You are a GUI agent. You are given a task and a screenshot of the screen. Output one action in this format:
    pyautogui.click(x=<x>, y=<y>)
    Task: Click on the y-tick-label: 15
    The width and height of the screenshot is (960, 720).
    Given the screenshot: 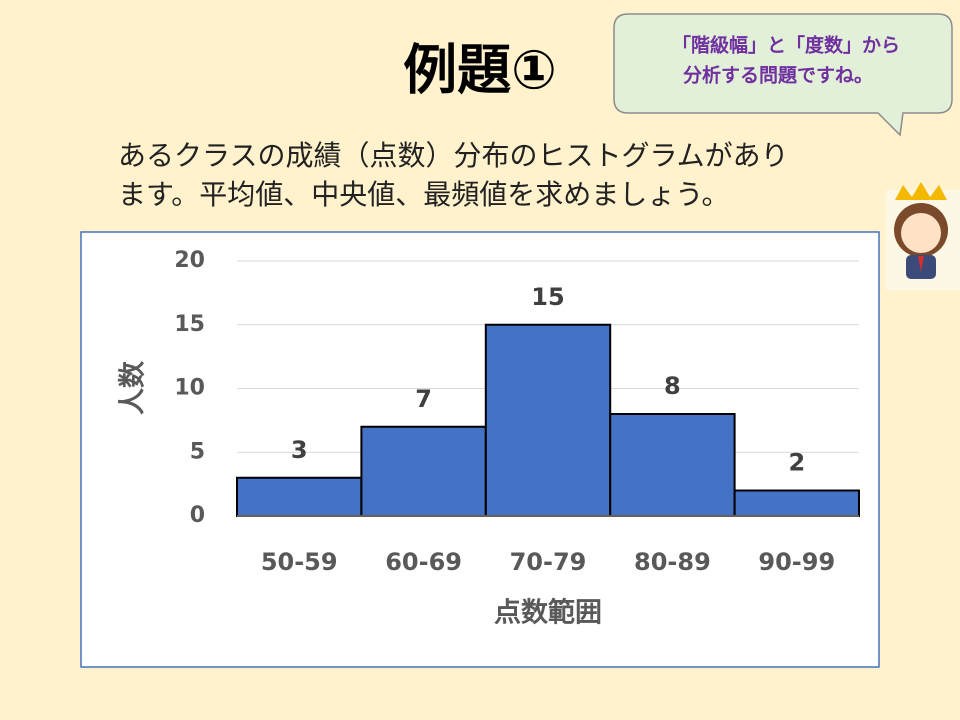 What is the action you would take?
    pyautogui.click(x=189, y=324)
    